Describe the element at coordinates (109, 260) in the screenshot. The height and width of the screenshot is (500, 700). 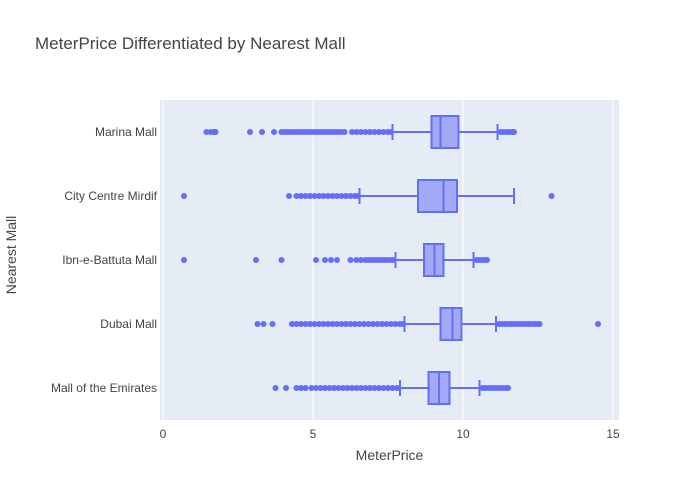
I see `y-category-label: Ibn-e-Battuta Mall` at that location.